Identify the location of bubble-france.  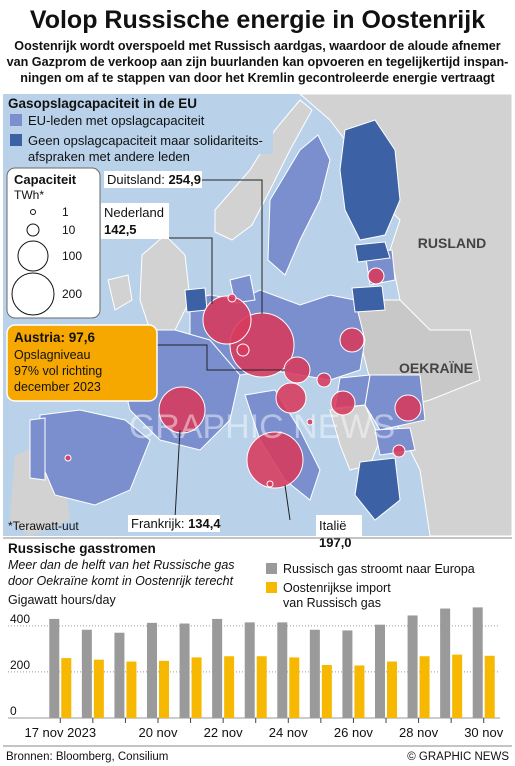
(182, 410).